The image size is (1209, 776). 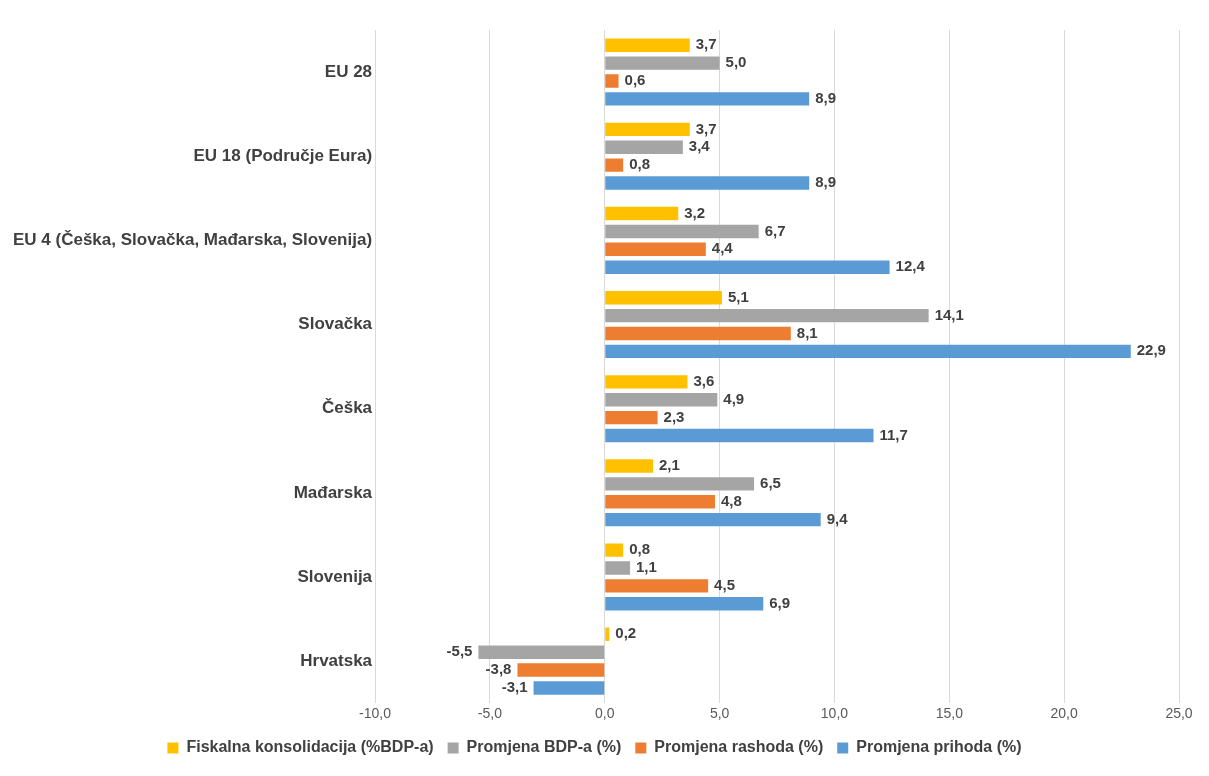 I want to click on legend-label: Promjena BDP-a (%), so click(x=544, y=747).